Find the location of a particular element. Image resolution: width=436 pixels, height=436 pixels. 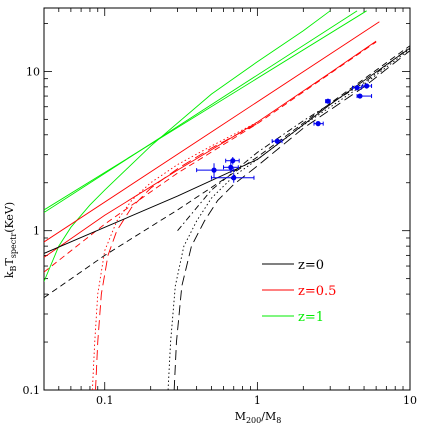

legend-label: z=1 is located at coordinates (311, 317).